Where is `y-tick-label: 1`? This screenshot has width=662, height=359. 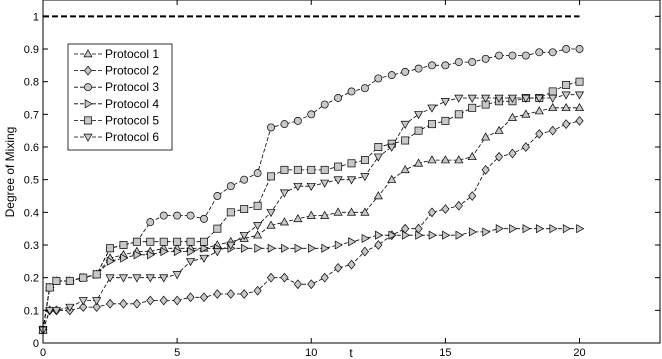 y-tick-label: 1 is located at coordinates (36, 17).